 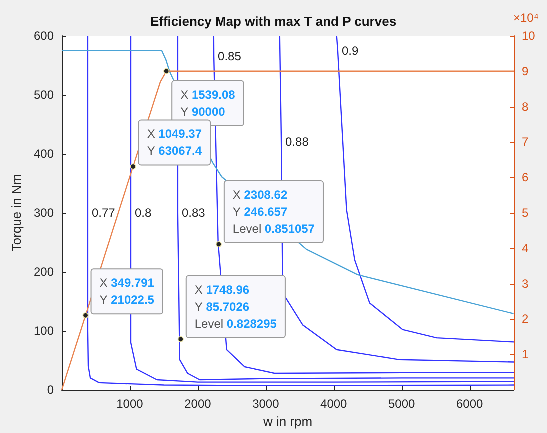 What do you see at coordinates (334, 404) in the screenshot?
I see `x-tick-label: 4000` at bounding box center [334, 404].